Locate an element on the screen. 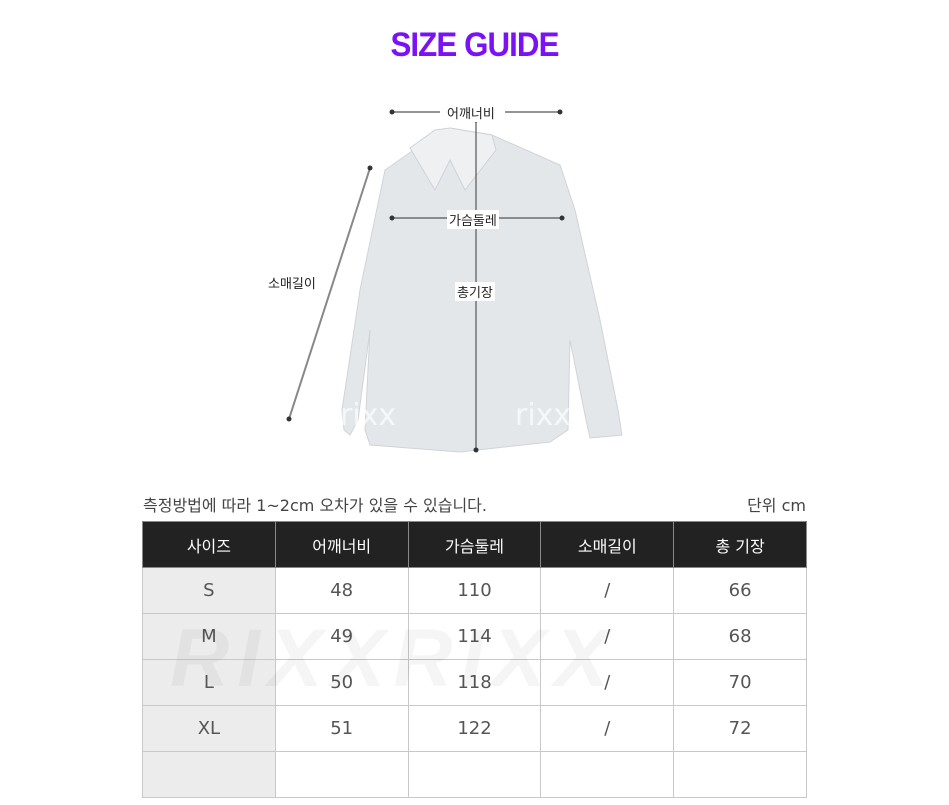  table-cell: M is located at coordinates (209, 636).